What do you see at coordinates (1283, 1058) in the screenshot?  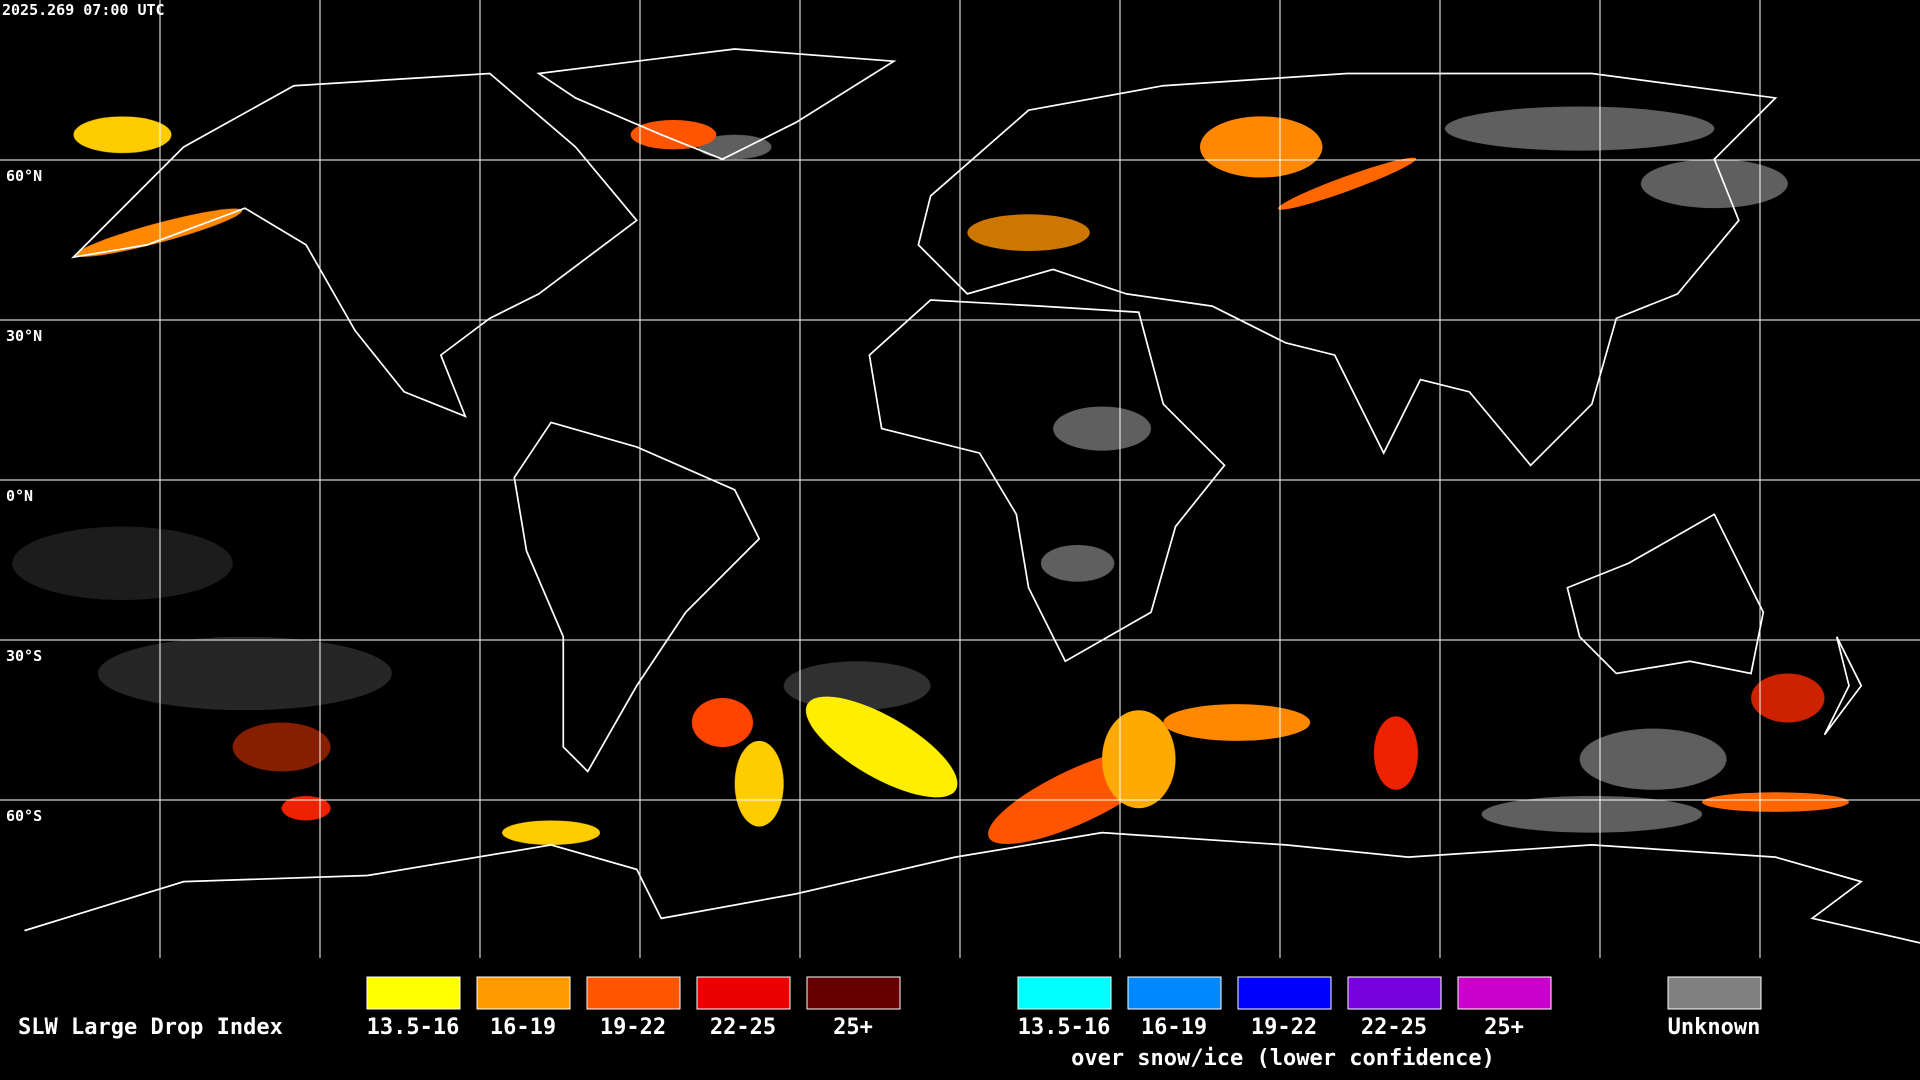 I see `legend-caption: over snow/ice (lower confidence)` at bounding box center [1283, 1058].